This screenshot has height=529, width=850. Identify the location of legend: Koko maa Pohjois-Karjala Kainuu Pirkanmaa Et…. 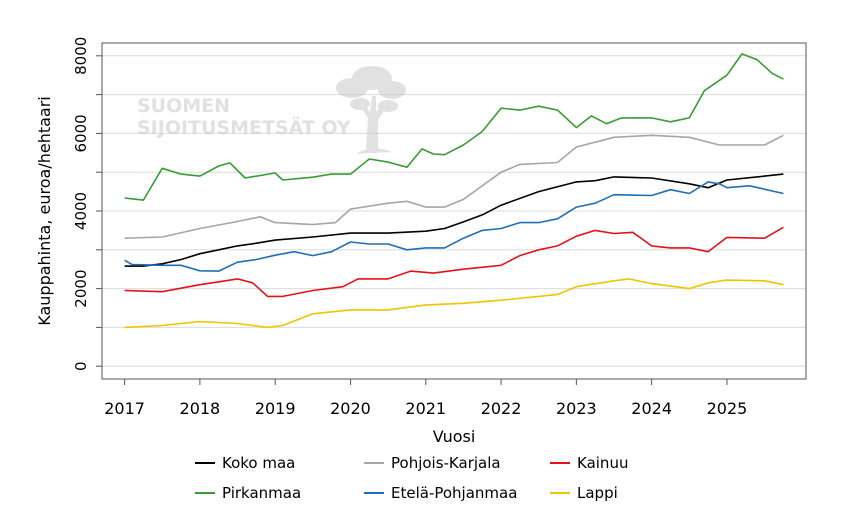
(411, 478).